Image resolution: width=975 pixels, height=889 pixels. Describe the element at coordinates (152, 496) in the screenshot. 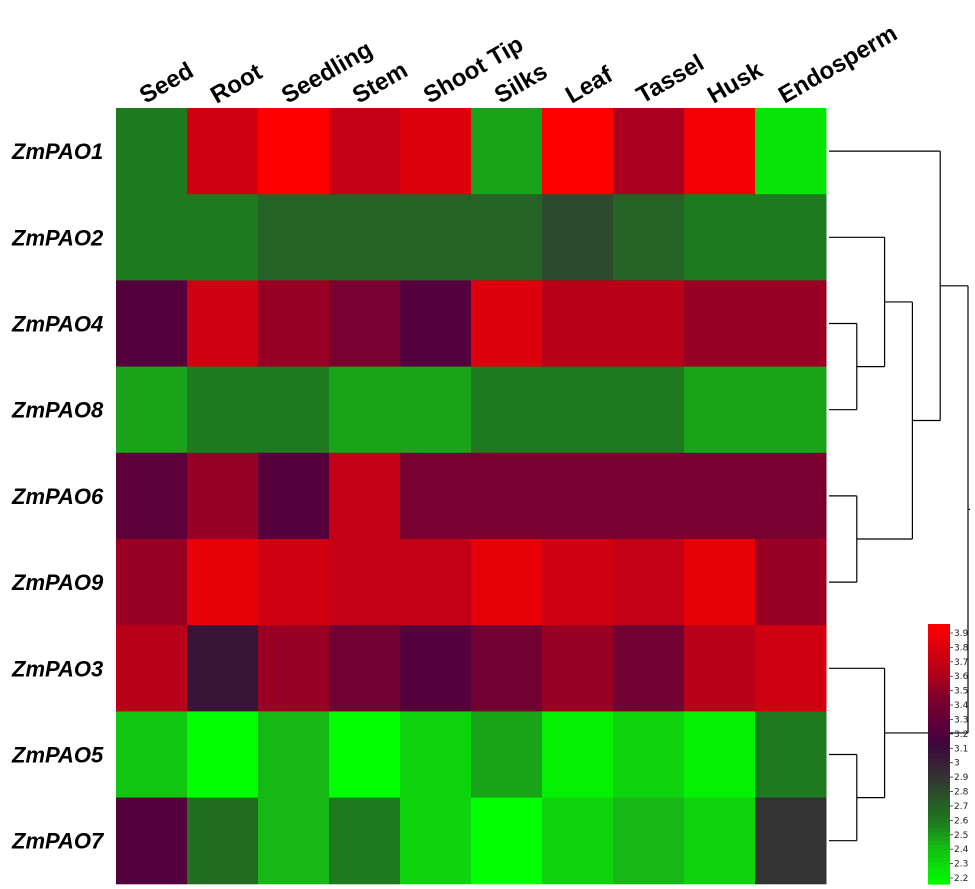

I see `heatmap-cell-ZmPAO6-seed` at that location.